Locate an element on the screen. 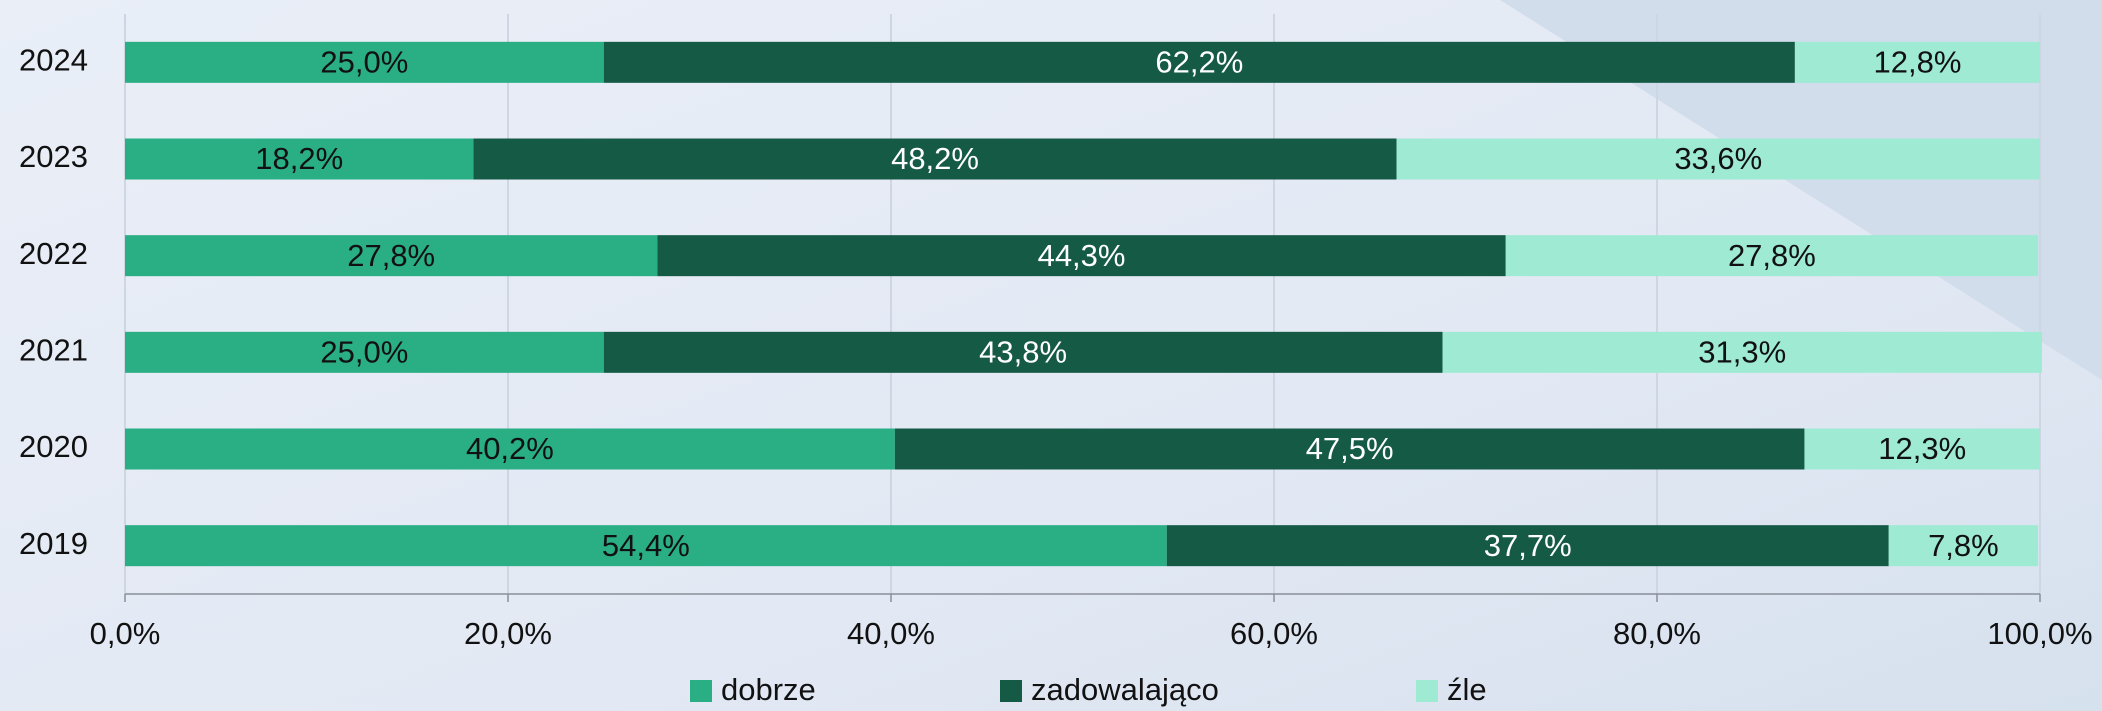  data-label: 12,8% is located at coordinates (1917, 62).